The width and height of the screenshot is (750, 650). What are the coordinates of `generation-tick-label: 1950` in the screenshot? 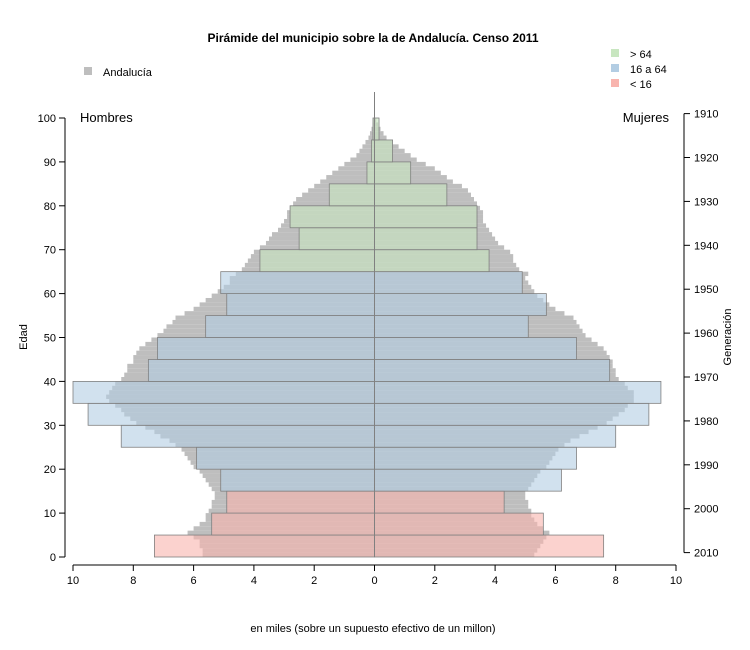 It's located at (706, 290).